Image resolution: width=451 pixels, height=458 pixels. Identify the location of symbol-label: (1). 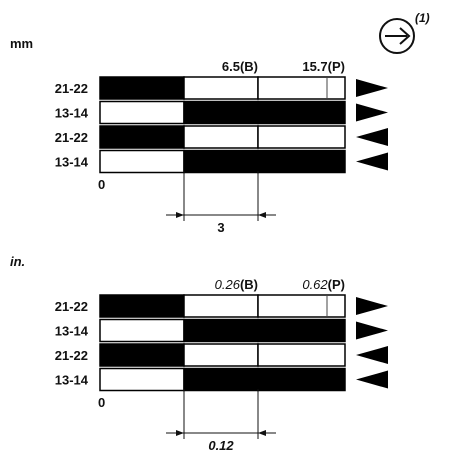
(422, 18).